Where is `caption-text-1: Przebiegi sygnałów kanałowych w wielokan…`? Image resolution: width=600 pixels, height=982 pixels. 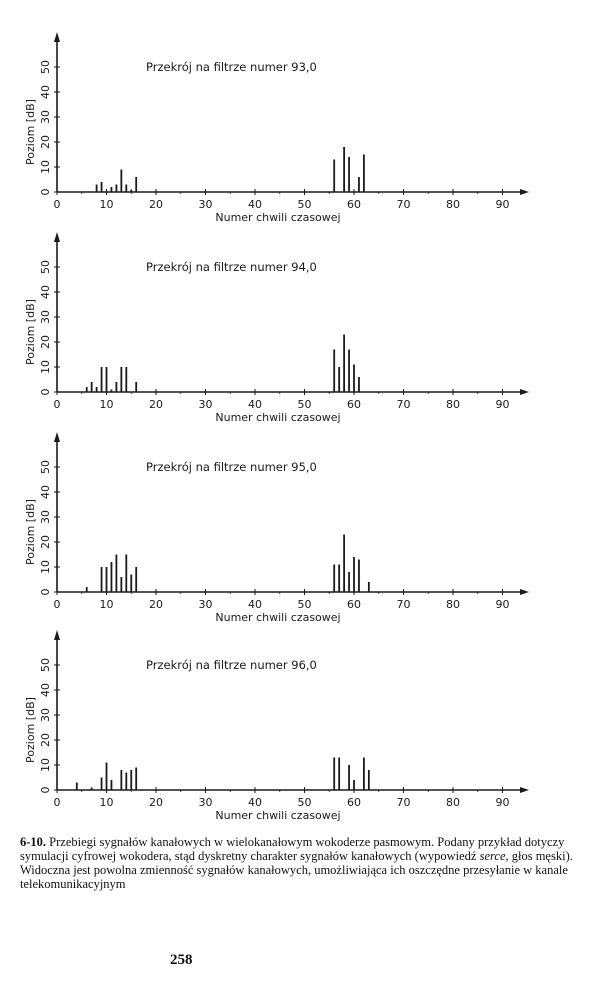 caption-text-1: Przebiegi sygnałów kanałowych w wielokan… is located at coordinates (292, 849).